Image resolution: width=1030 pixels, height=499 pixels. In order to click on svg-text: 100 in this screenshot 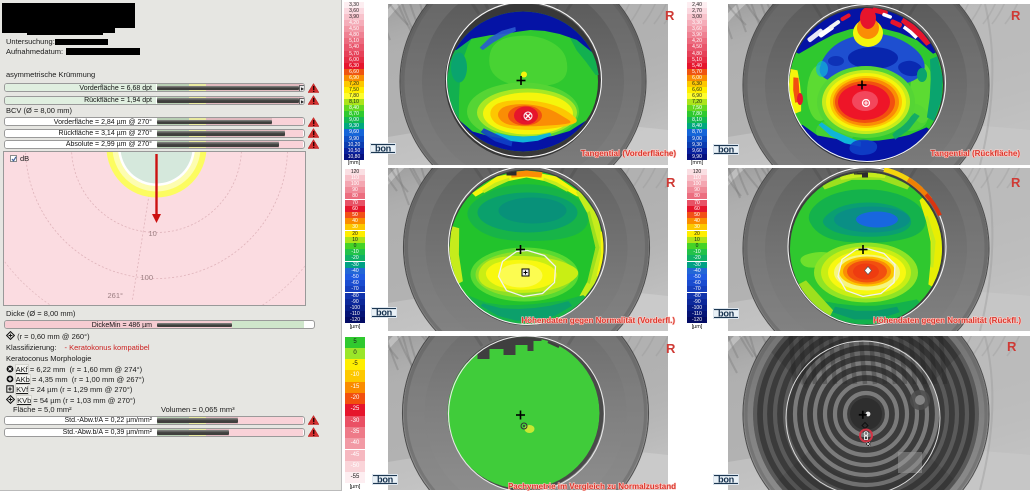, I will do `click(147, 277)`.